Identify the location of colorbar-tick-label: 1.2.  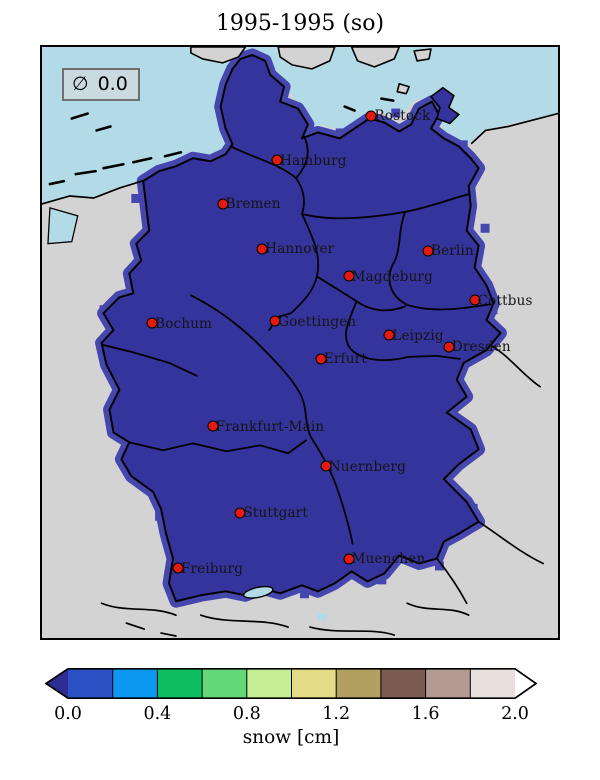
(336, 714).